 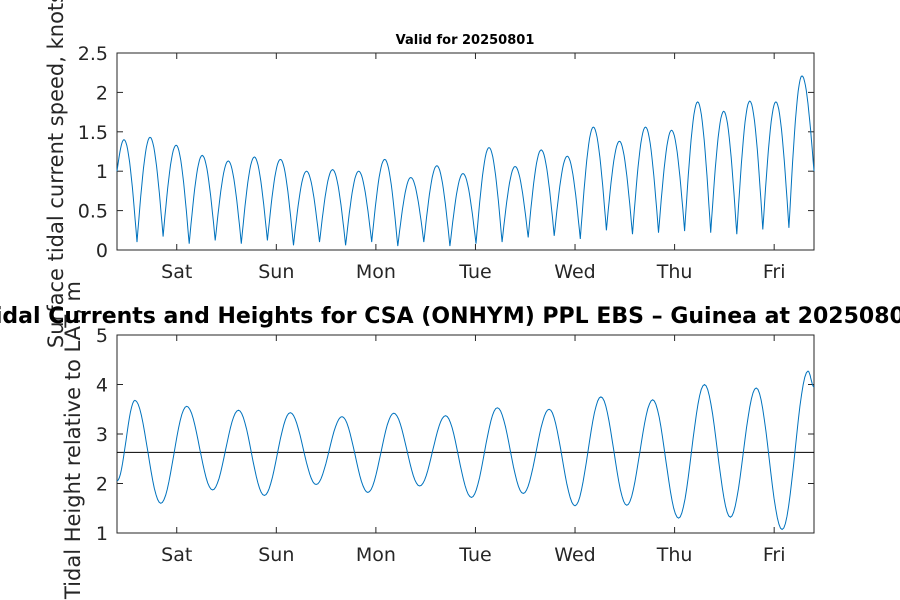 I want to click on current-speed-ytick-label: 2.5, so click(x=93, y=54).